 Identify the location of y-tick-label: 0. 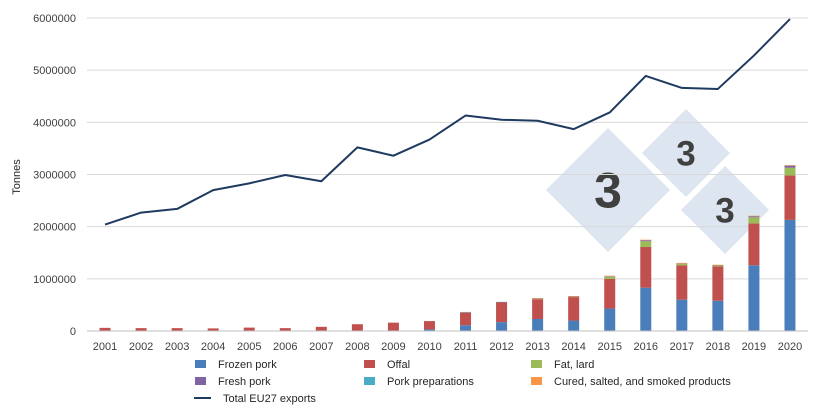
(73, 332).